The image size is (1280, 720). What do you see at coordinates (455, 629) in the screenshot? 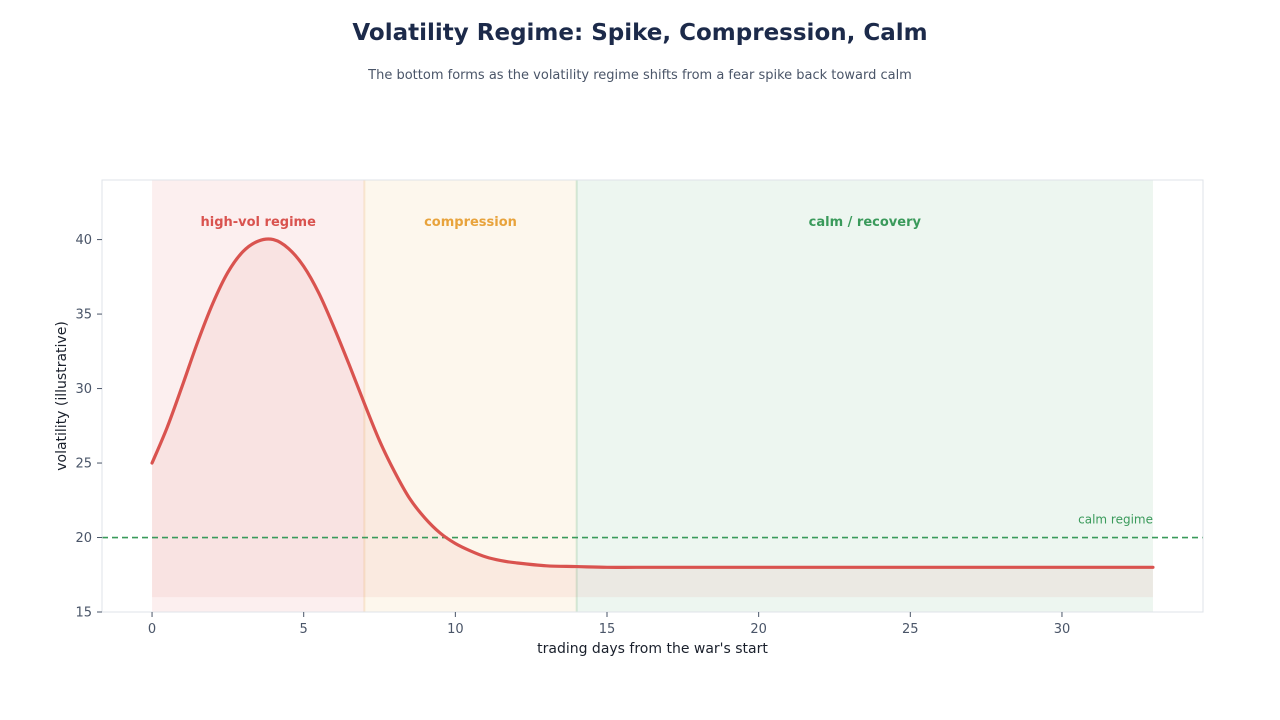
I see `x-tick-label: 10` at bounding box center [455, 629].